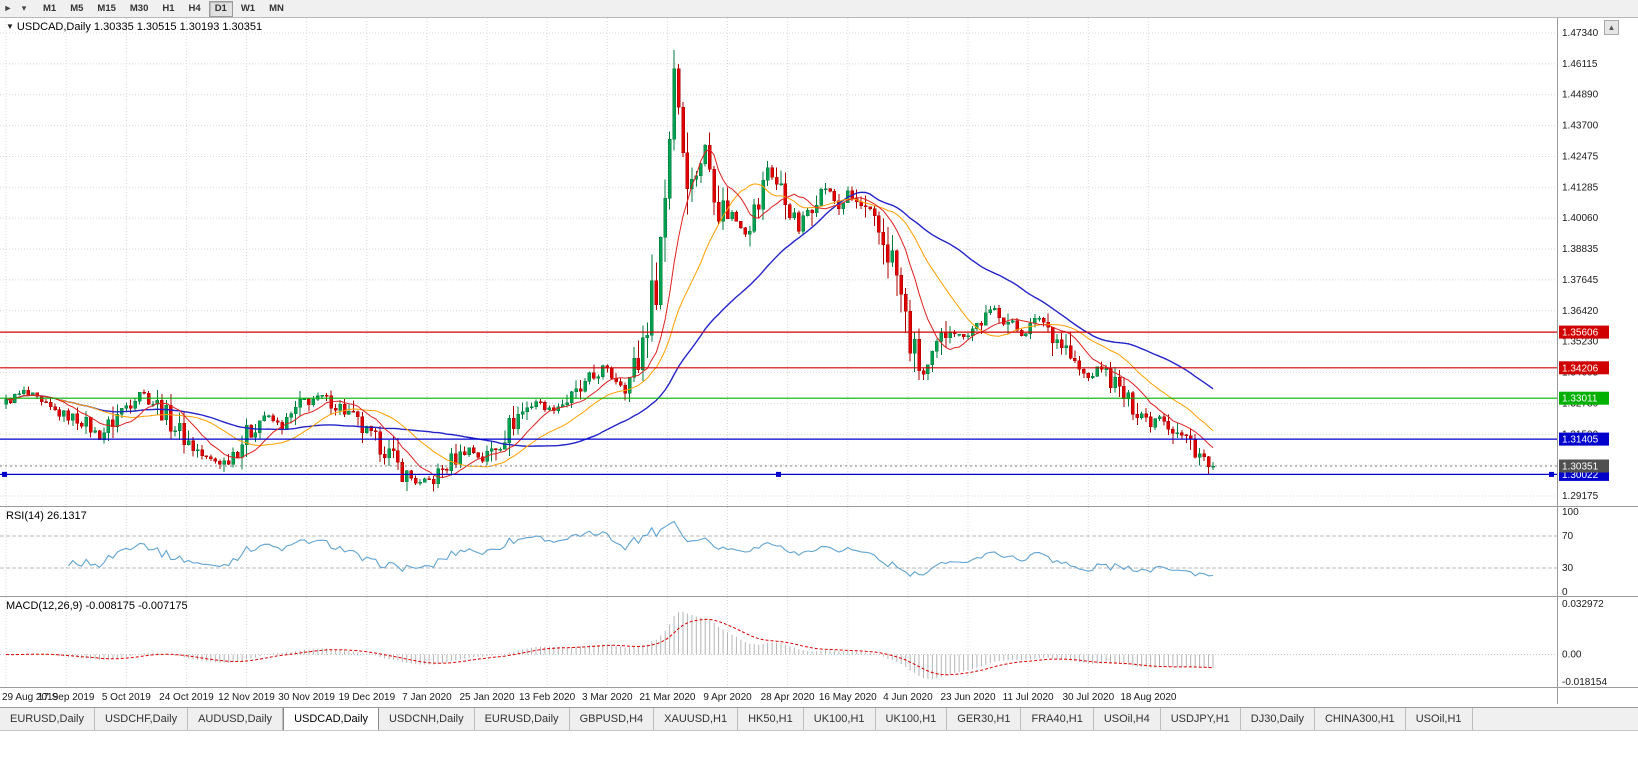  Describe the element at coordinates (246, 697) in the screenshot. I see `svg-text: 12 Nov 2019` at that location.